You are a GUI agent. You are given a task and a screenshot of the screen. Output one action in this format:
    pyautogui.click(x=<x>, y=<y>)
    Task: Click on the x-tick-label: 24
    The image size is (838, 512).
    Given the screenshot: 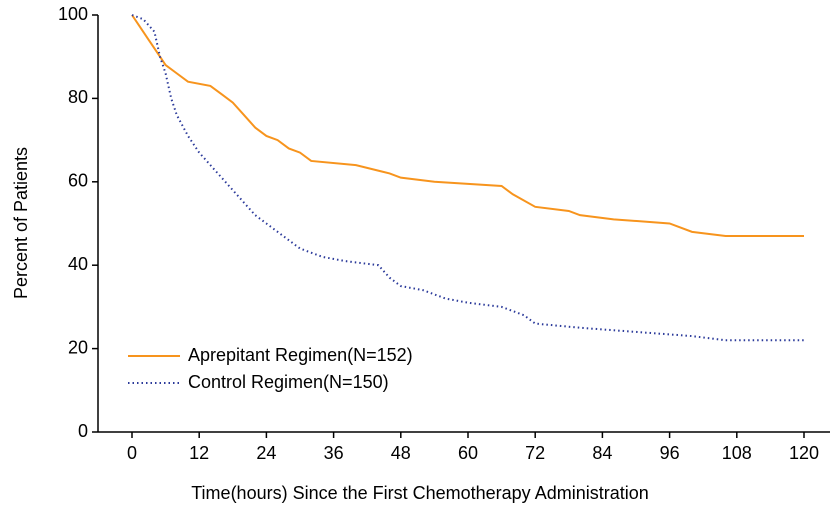 What is the action you would take?
    pyautogui.click(x=266, y=453)
    